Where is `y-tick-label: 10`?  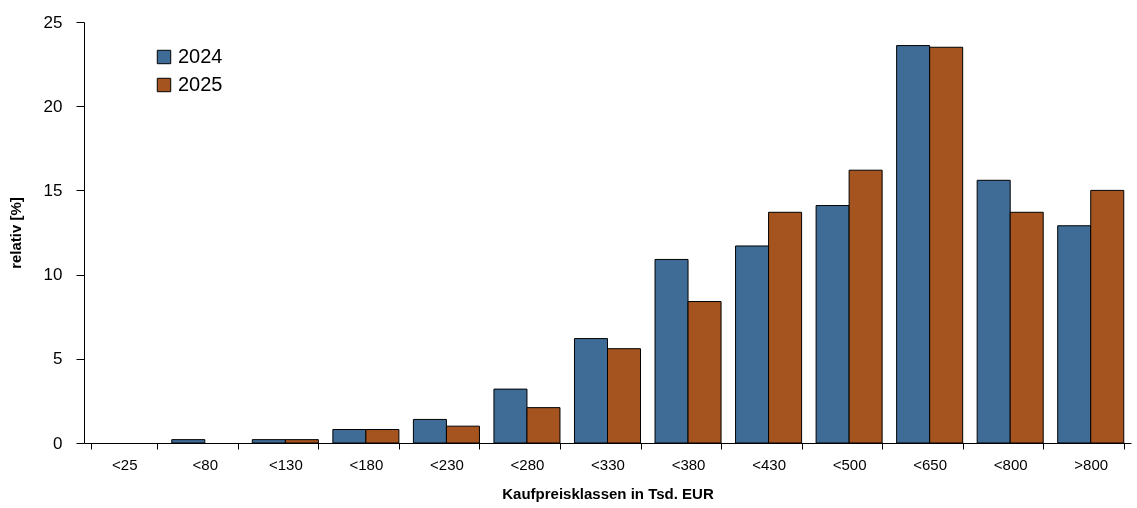
y-tick-label: 10 is located at coordinates (53, 275).